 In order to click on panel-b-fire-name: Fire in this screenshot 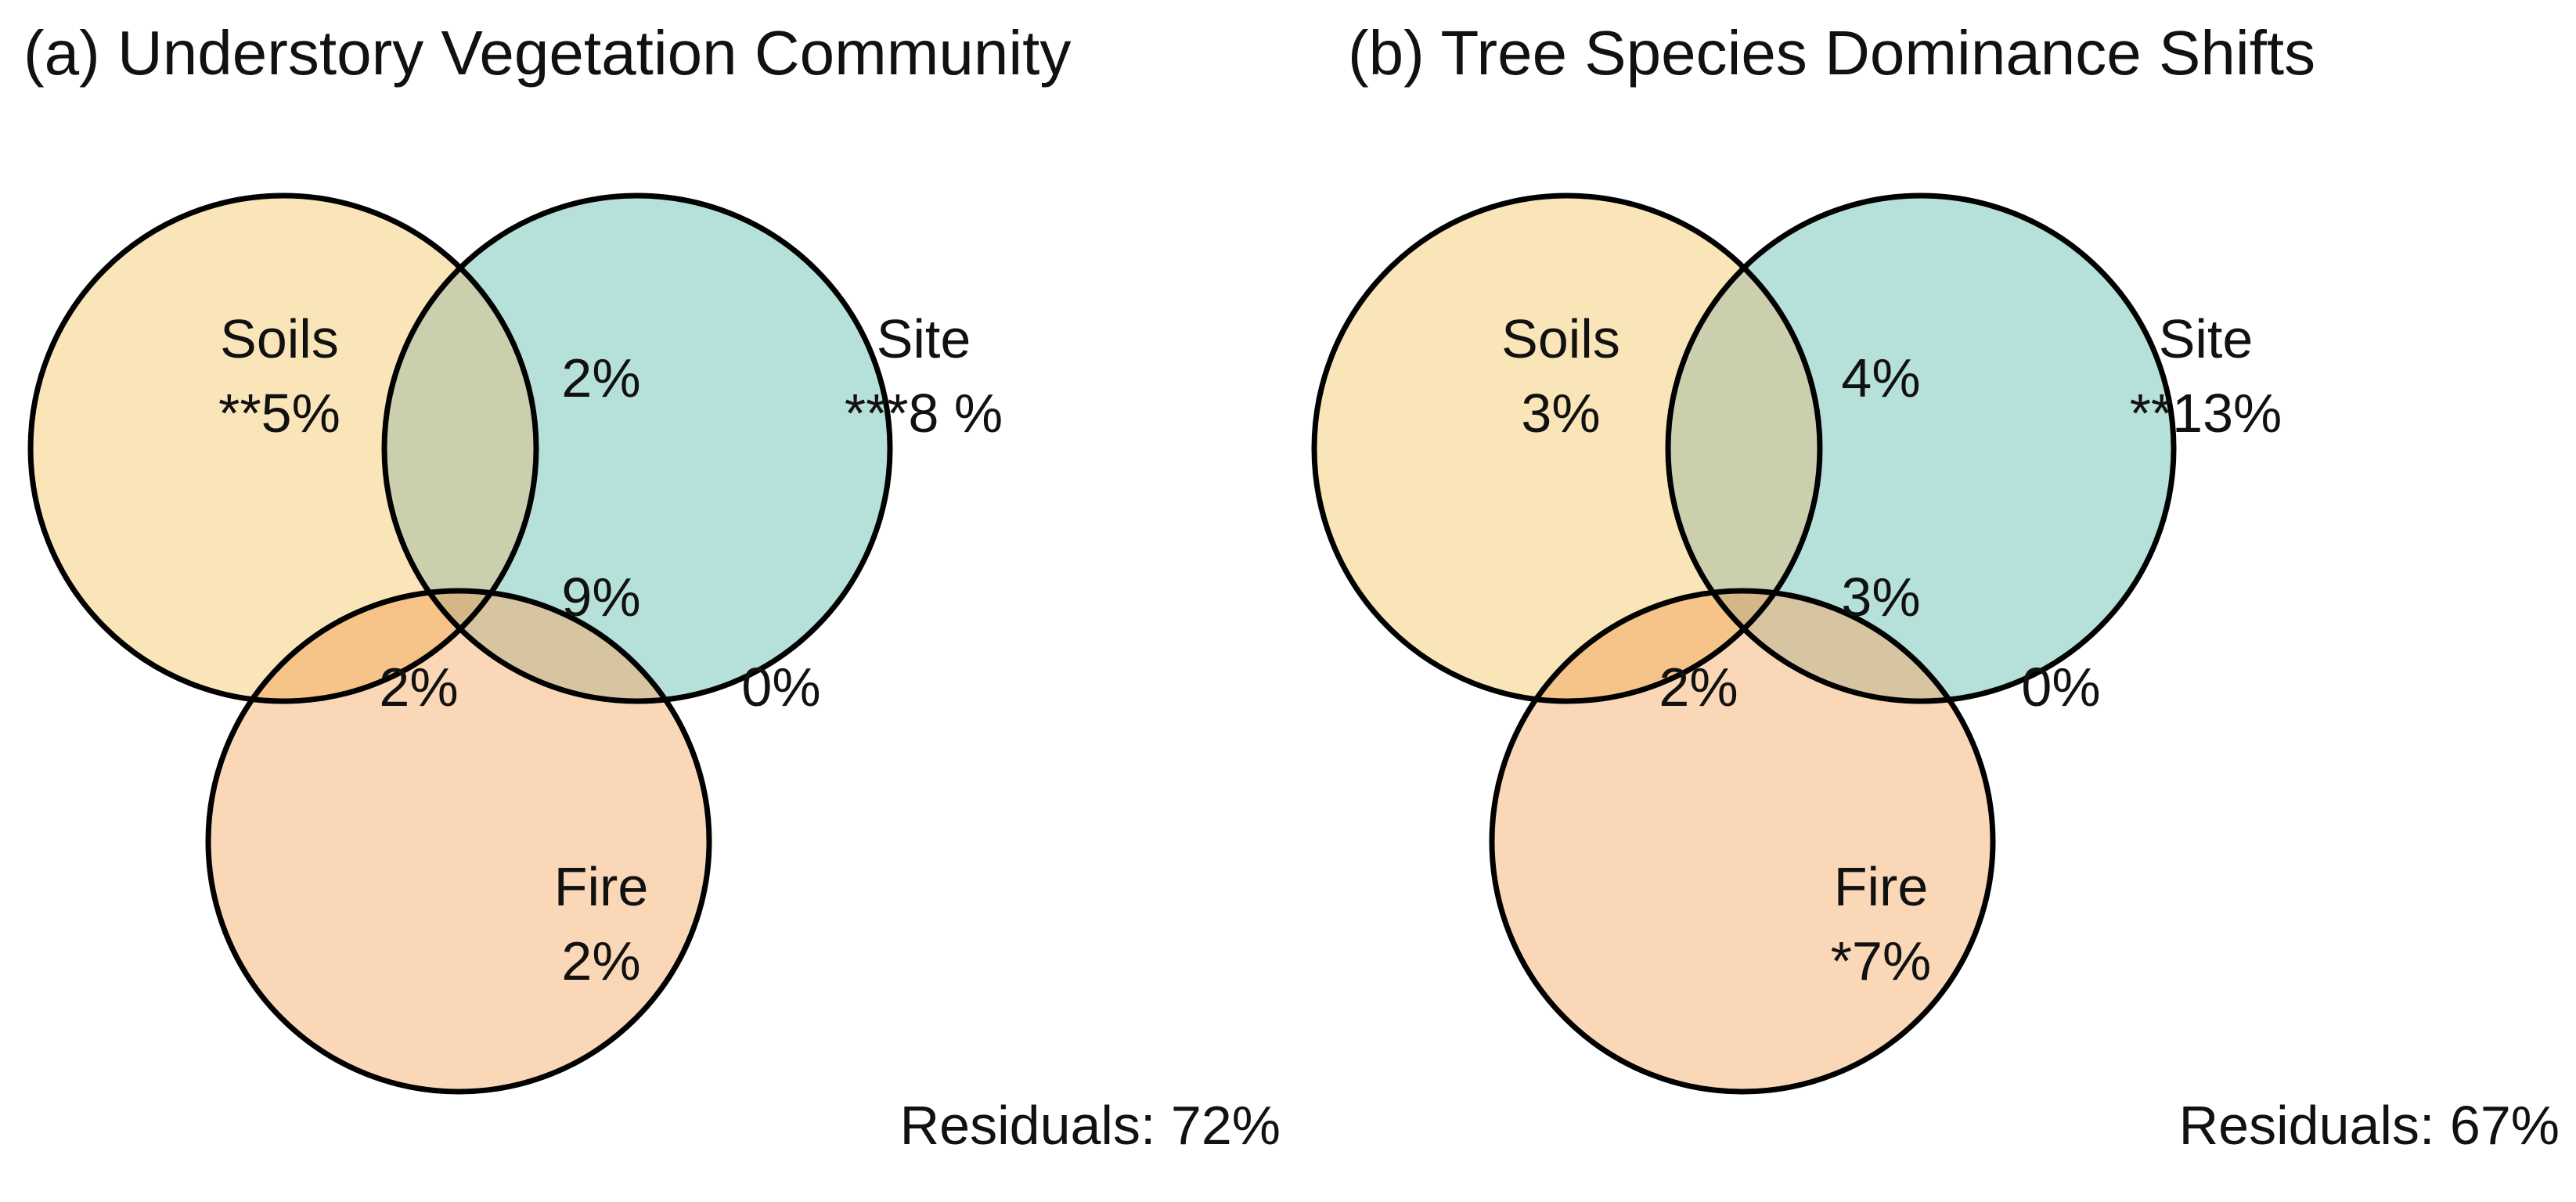, I will do `click(1881, 886)`.